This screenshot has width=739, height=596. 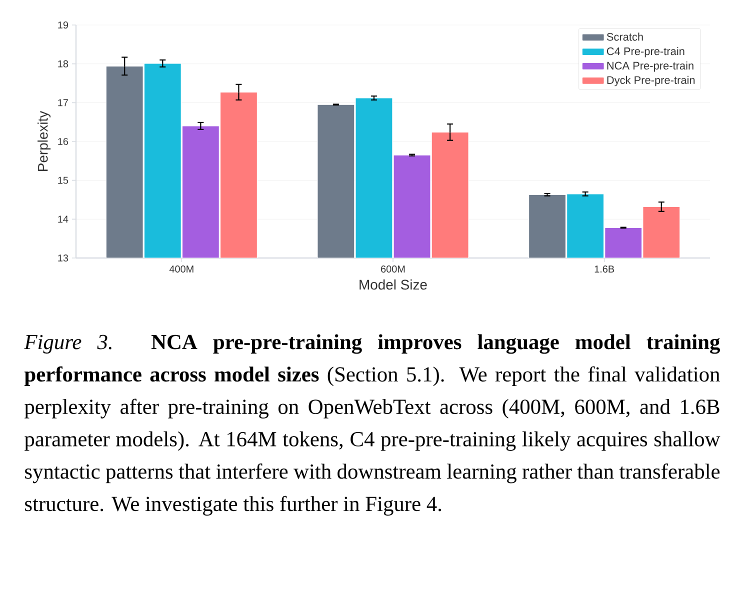 I want to click on y-tick-label: 15, so click(x=63, y=180).